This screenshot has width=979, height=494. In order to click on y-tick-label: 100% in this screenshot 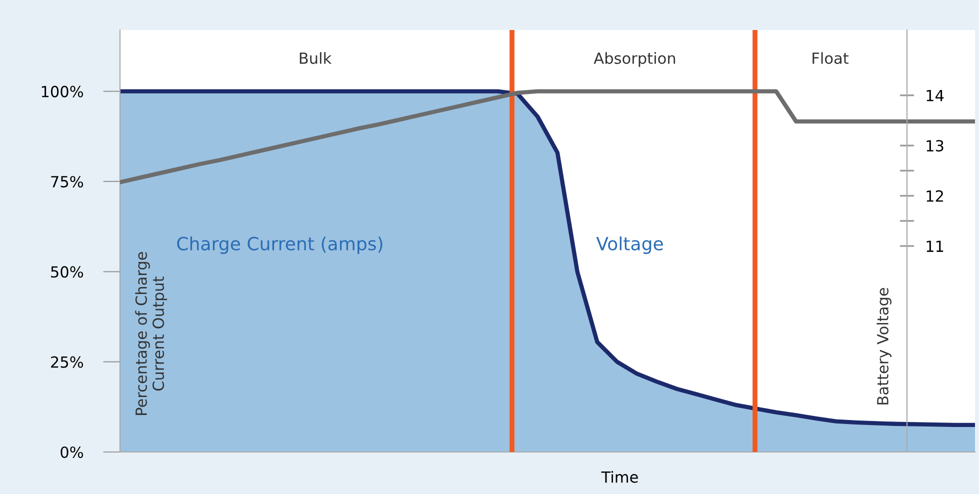, I will do `click(63, 92)`.